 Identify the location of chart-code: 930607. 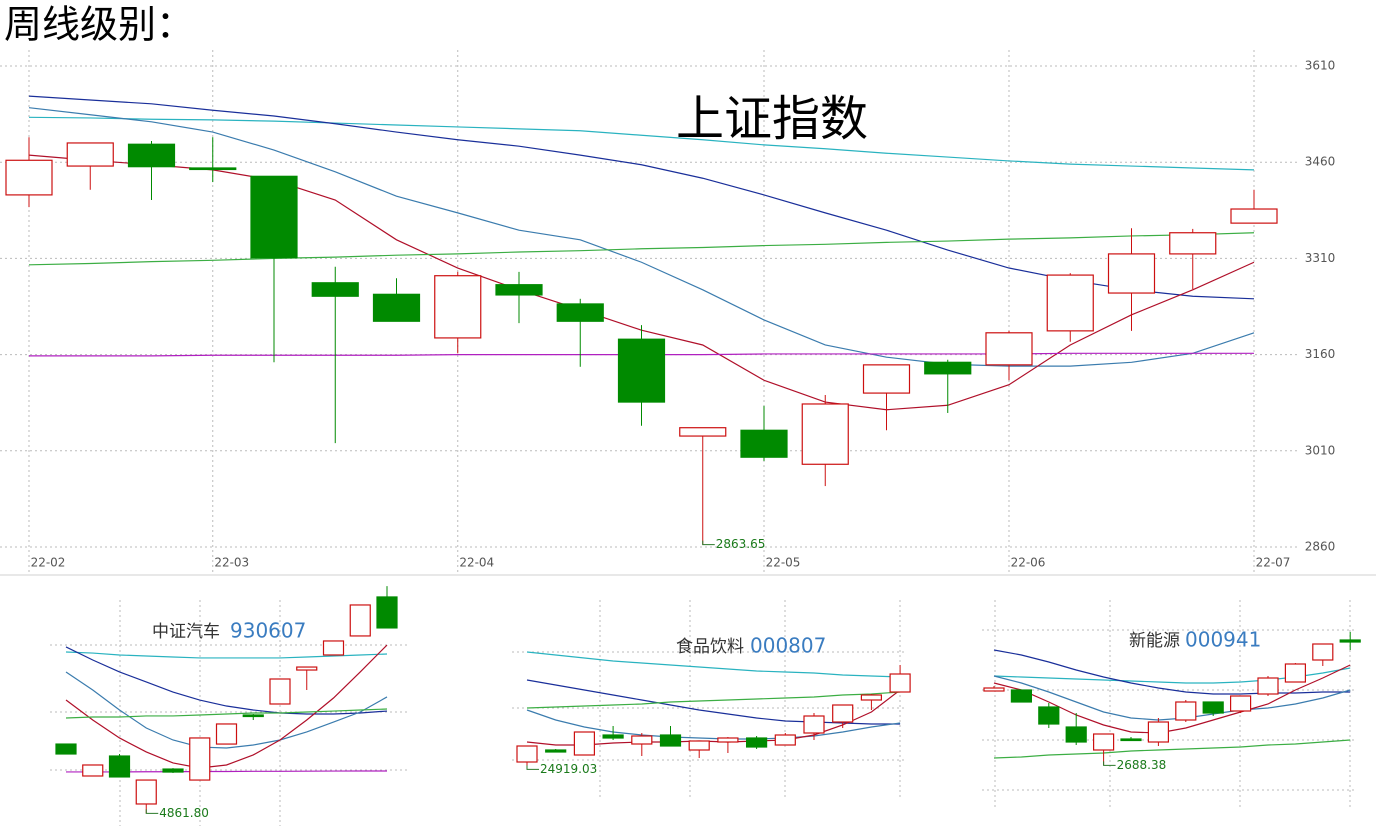
(268, 631).